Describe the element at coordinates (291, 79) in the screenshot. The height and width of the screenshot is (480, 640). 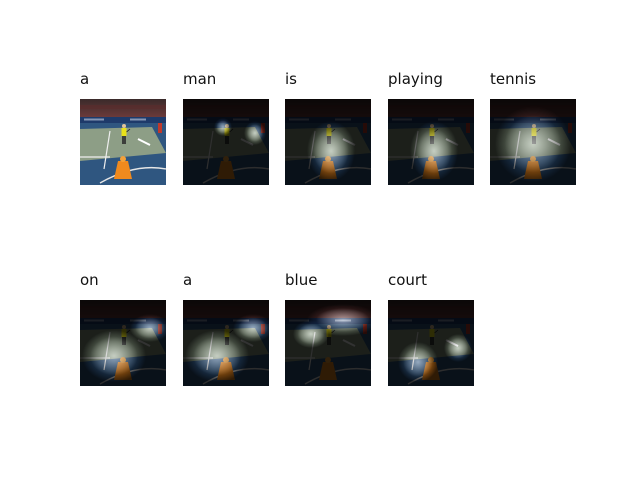
I see `caption-word: is` at that location.